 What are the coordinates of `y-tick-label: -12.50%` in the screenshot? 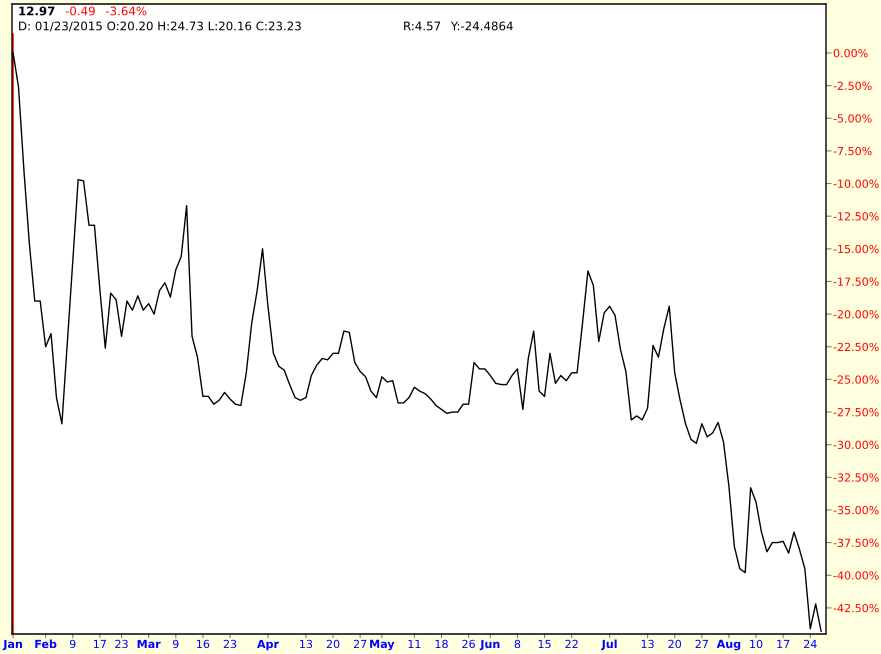 It's located at (856, 216).